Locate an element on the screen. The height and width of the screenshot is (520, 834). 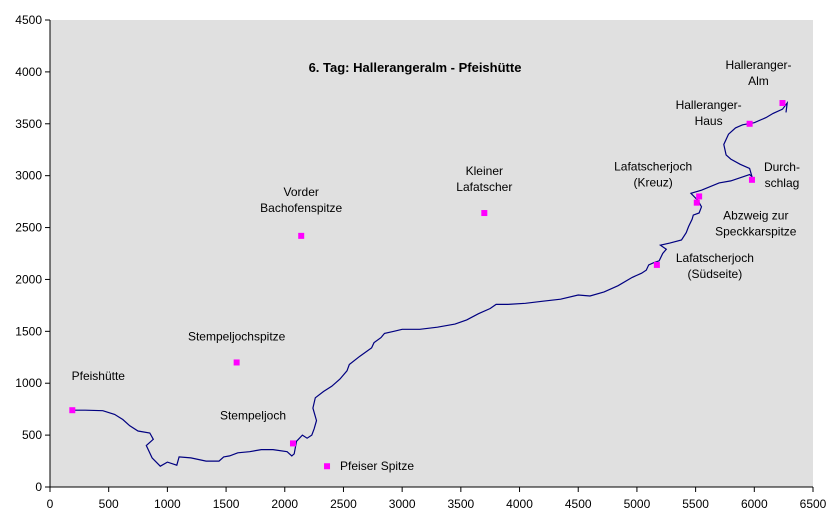
waypoint-label: Stempeljoch is located at coordinates (253, 415).